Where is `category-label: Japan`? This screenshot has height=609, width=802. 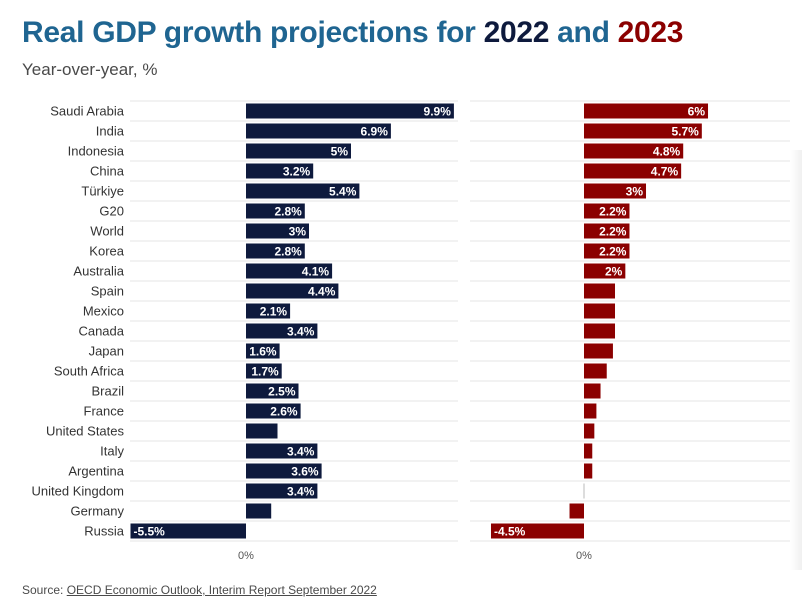 category-label: Japan is located at coordinates (106, 351).